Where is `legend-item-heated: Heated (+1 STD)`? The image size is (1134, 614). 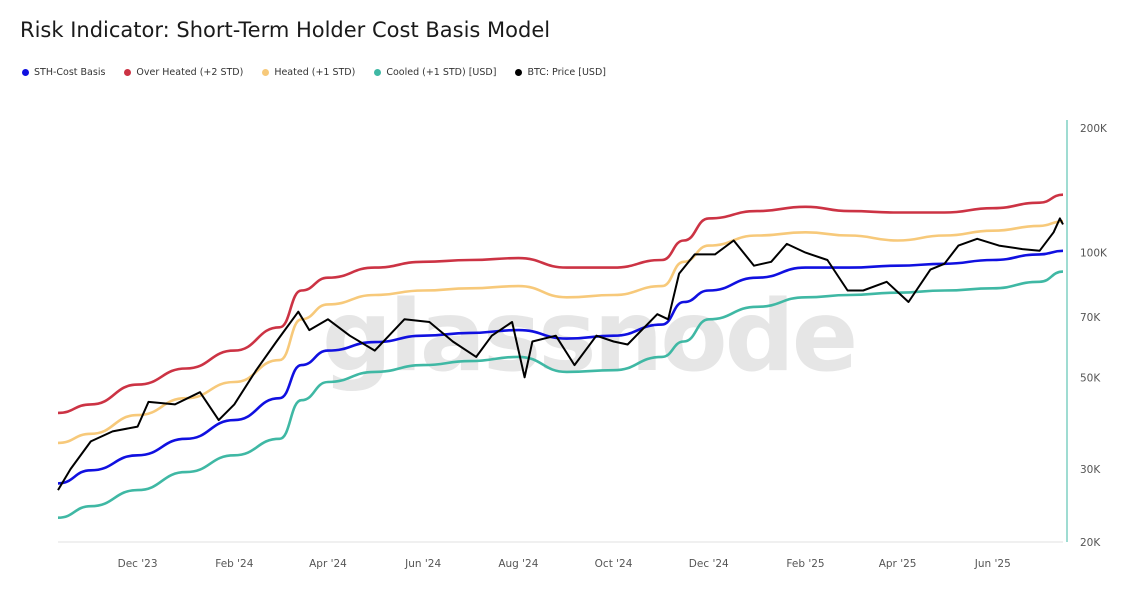 legend-item-heated: Heated (+1 STD) is located at coordinates (308, 72).